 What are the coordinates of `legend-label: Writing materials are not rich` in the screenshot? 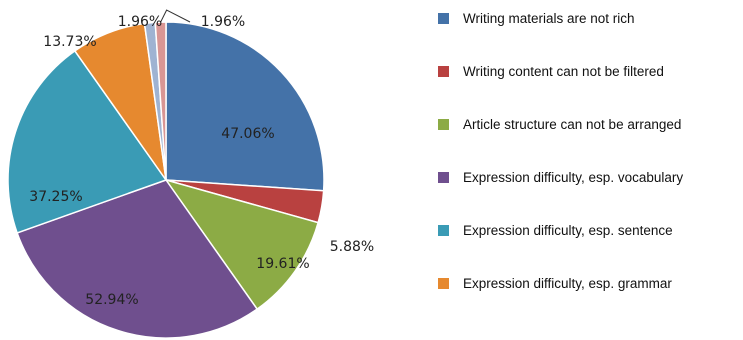 It's located at (549, 18).